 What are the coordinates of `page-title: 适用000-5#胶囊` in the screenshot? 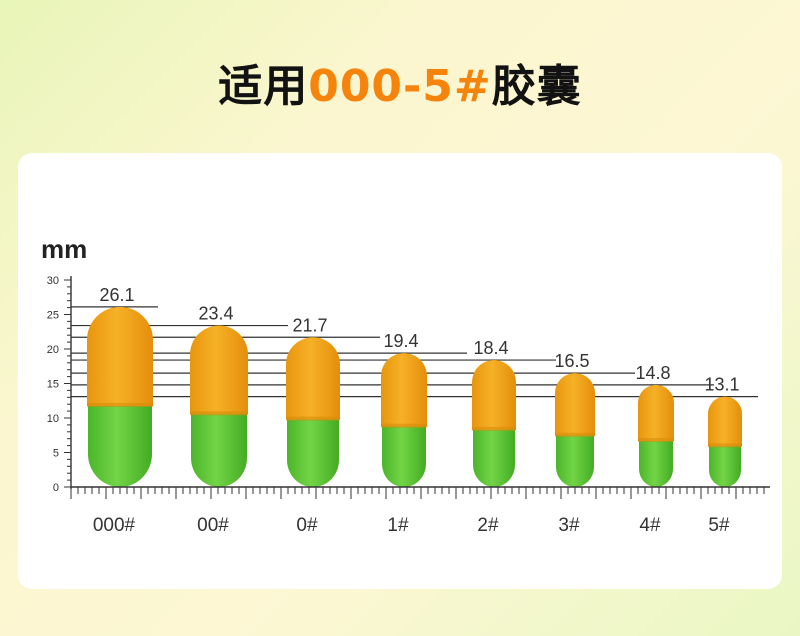 It's located at (400, 87).